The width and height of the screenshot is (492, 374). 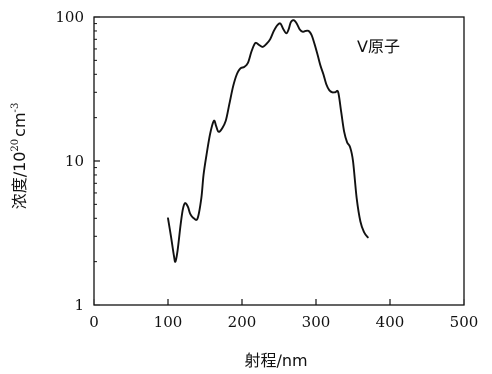 What do you see at coordinates (15, 108) in the screenshot?
I see `y-axis-label-unit-exponent: -3` at bounding box center [15, 108].